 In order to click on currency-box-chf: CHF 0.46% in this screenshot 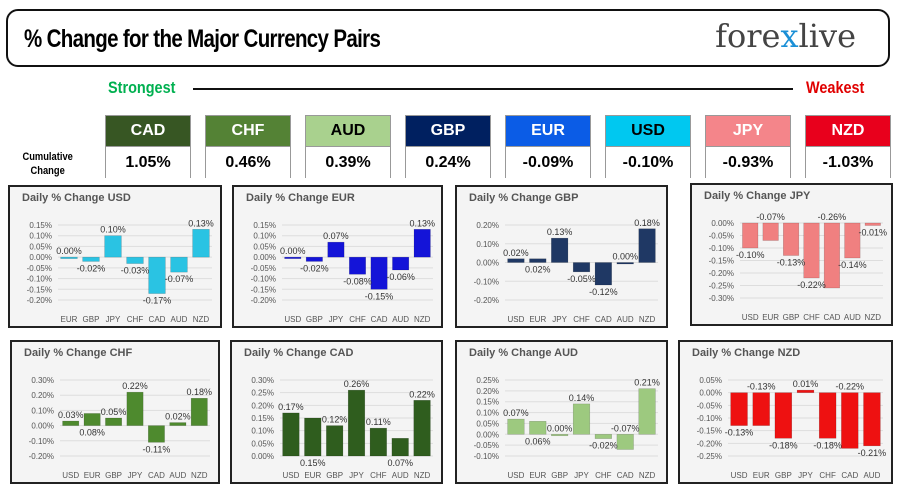, I will do `click(248, 147)`.